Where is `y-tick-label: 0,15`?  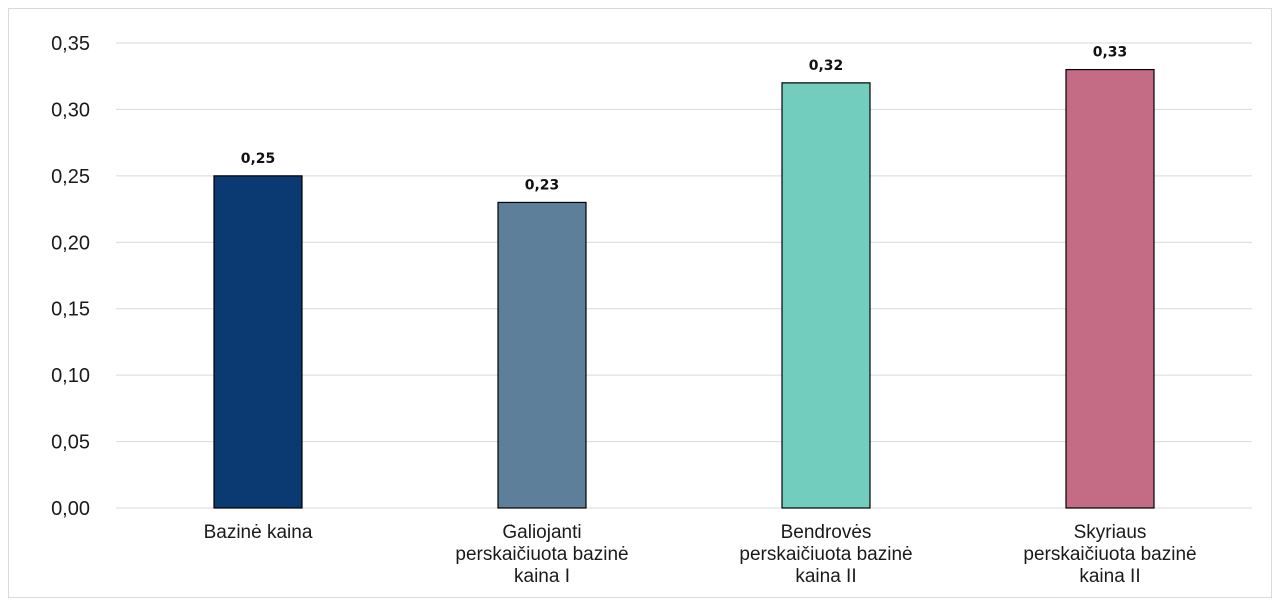 y-tick-label: 0,15 is located at coordinates (70, 310).